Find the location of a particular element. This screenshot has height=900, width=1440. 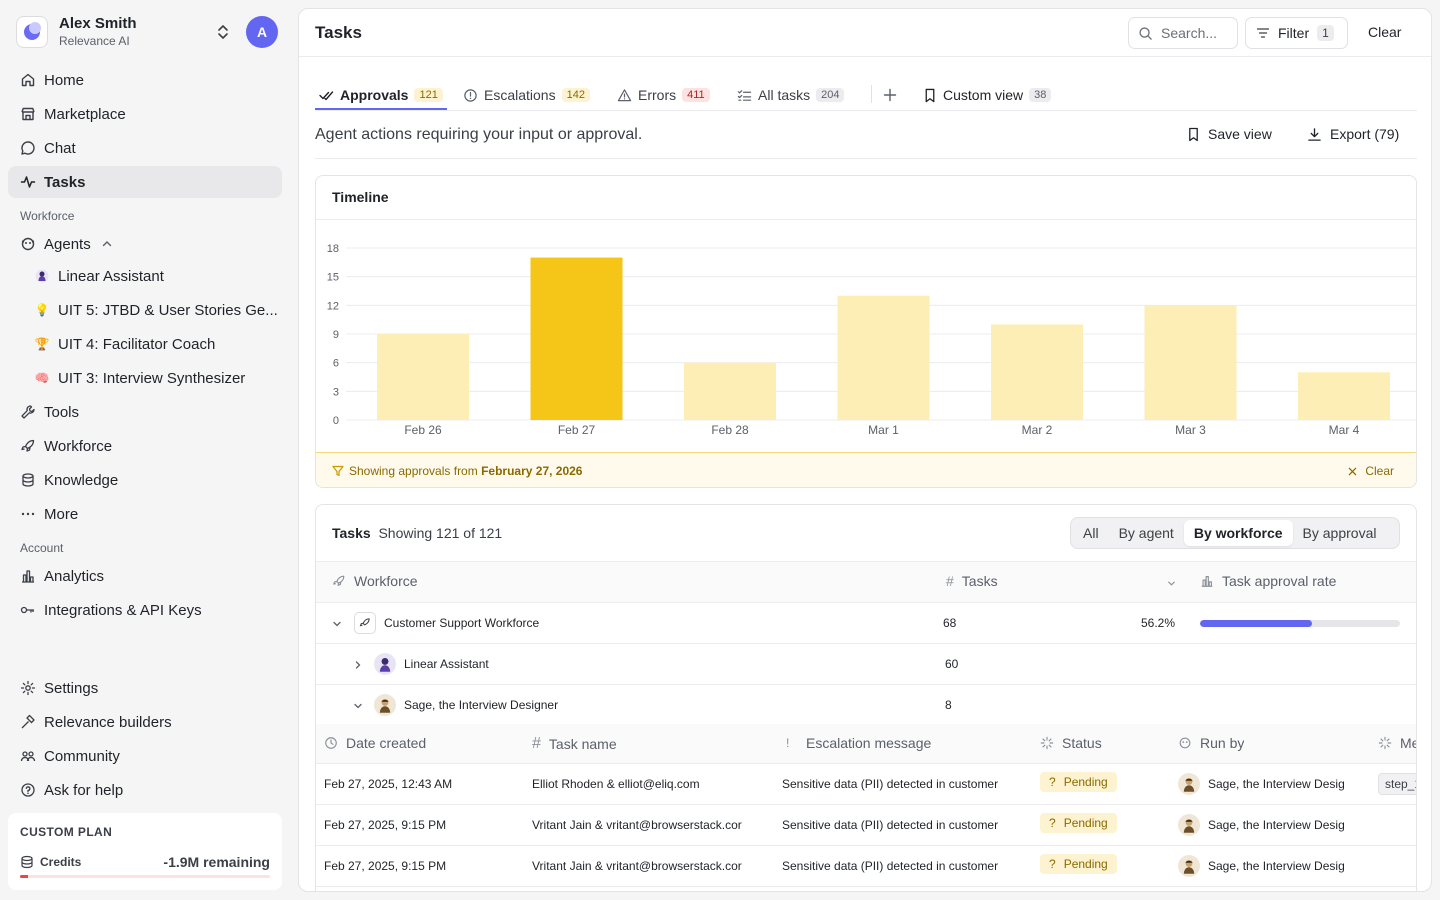

nav-analytics: Analytics is located at coordinates (145, 576).